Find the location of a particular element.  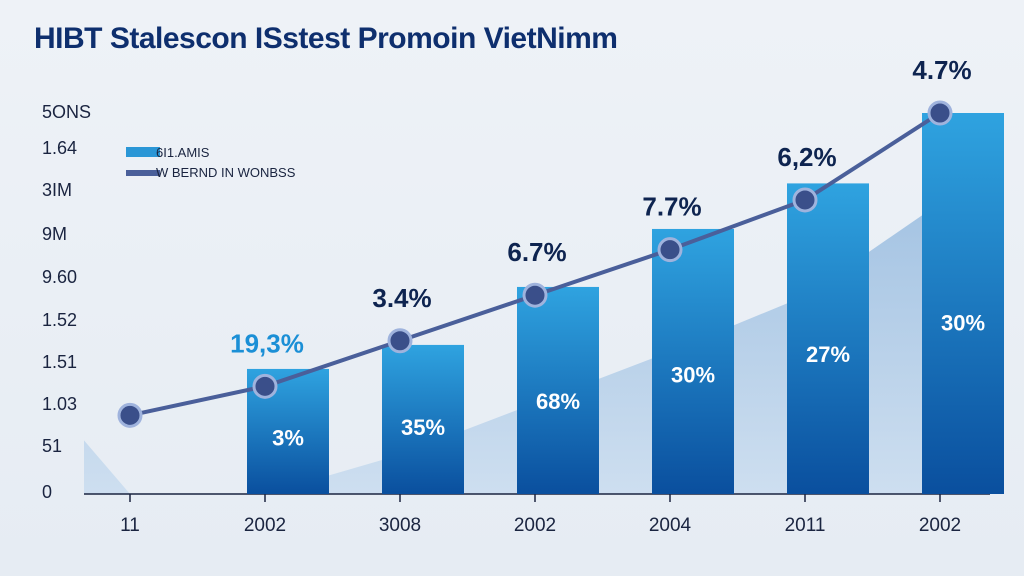

line-value-label: 3.4% is located at coordinates (401, 298).